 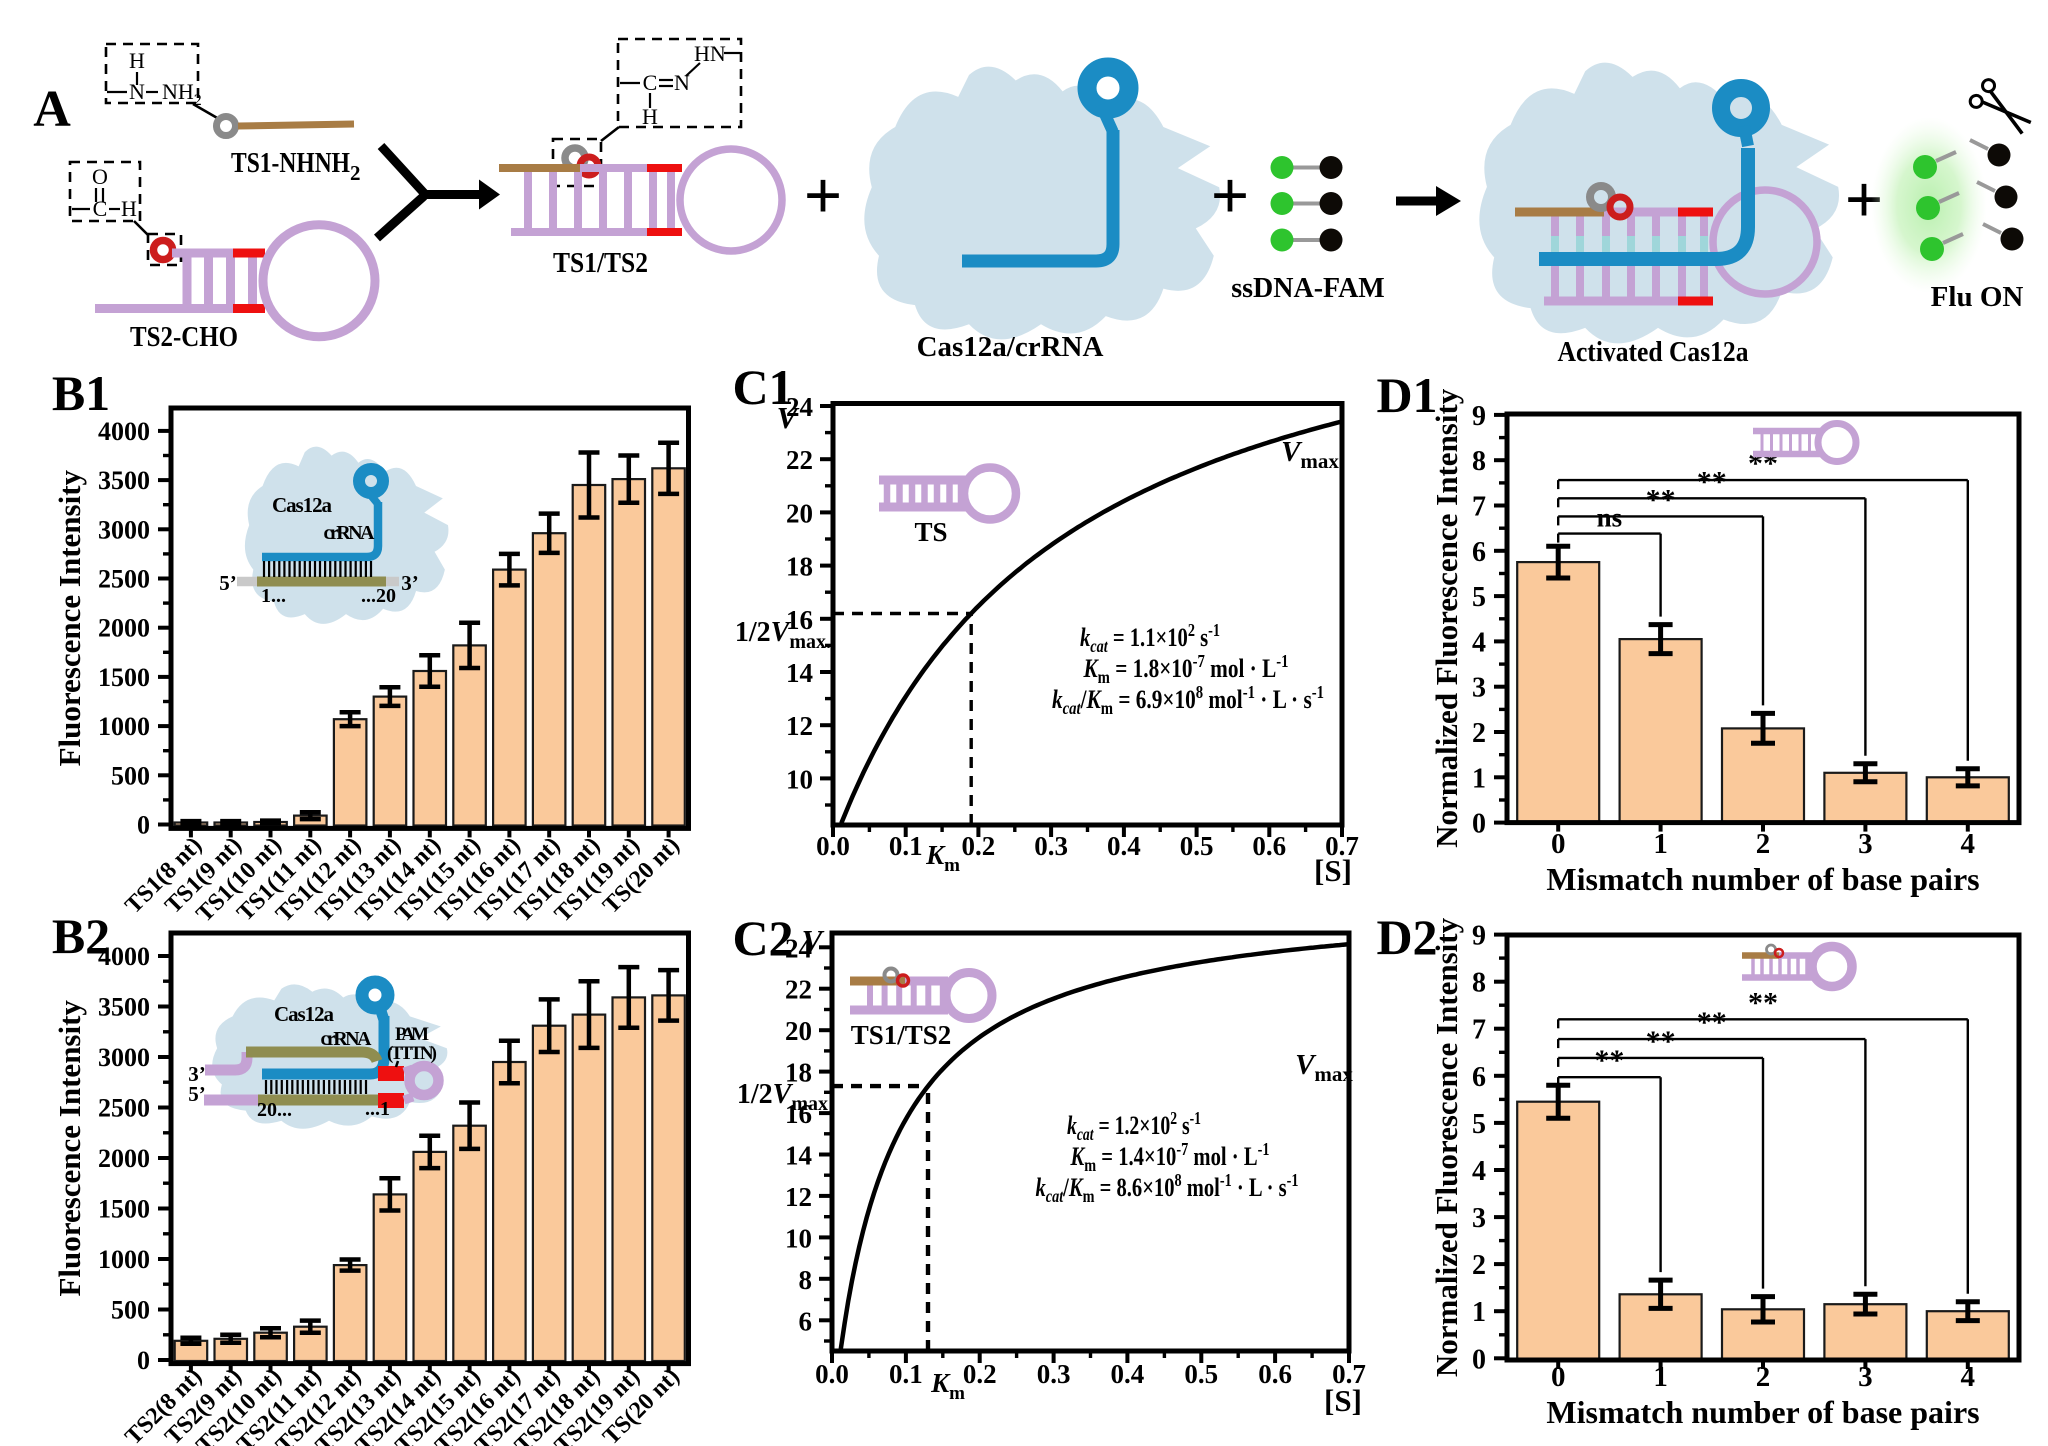 What do you see at coordinates (1406, 395) in the screenshot?
I see `svg-text: D1` at bounding box center [1406, 395].